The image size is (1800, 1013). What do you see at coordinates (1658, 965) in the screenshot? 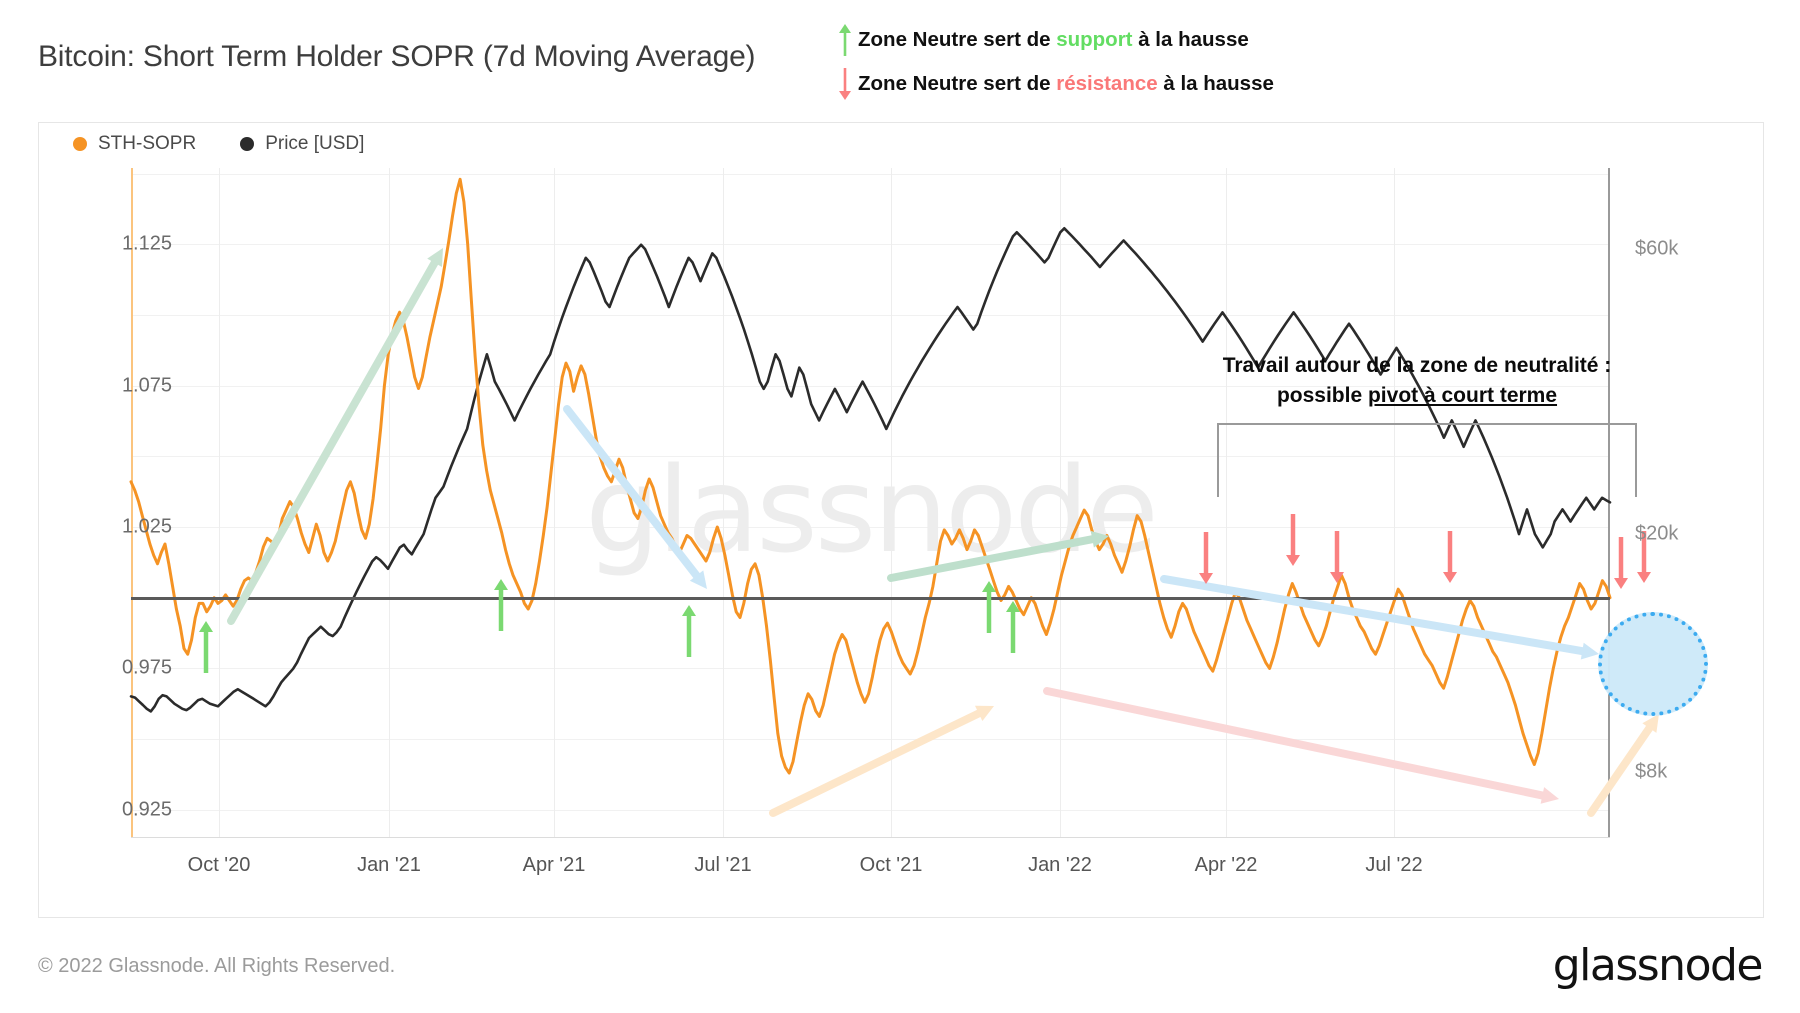
I see `glassnode-logo: glassnode` at bounding box center [1658, 965].